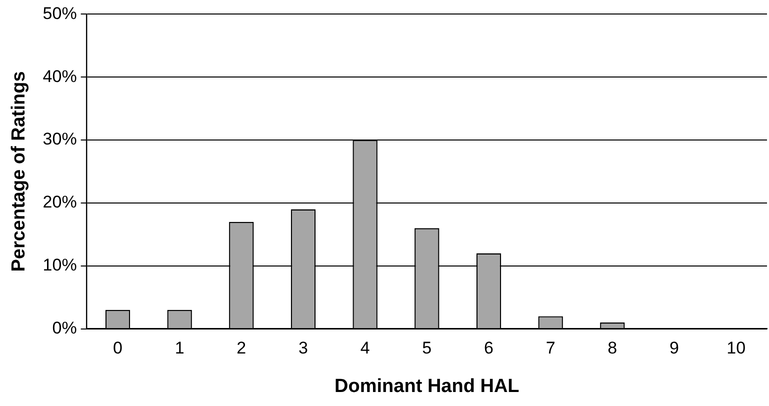 The height and width of the screenshot is (406, 769). What do you see at coordinates (427, 386) in the screenshot?
I see `x-axis-title: Dominant Hand HAL` at bounding box center [427, 386].